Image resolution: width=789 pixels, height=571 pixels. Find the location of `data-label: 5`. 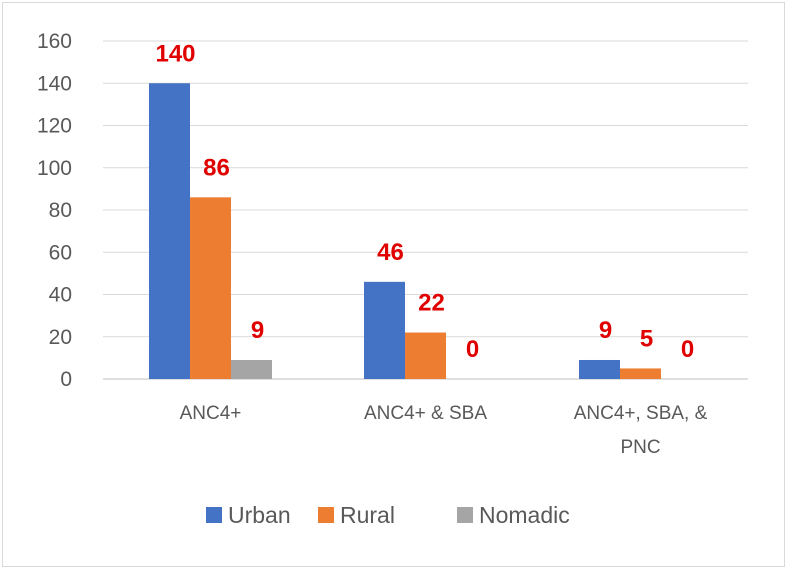

data-label: 5 is located at coordinates (646, 338).